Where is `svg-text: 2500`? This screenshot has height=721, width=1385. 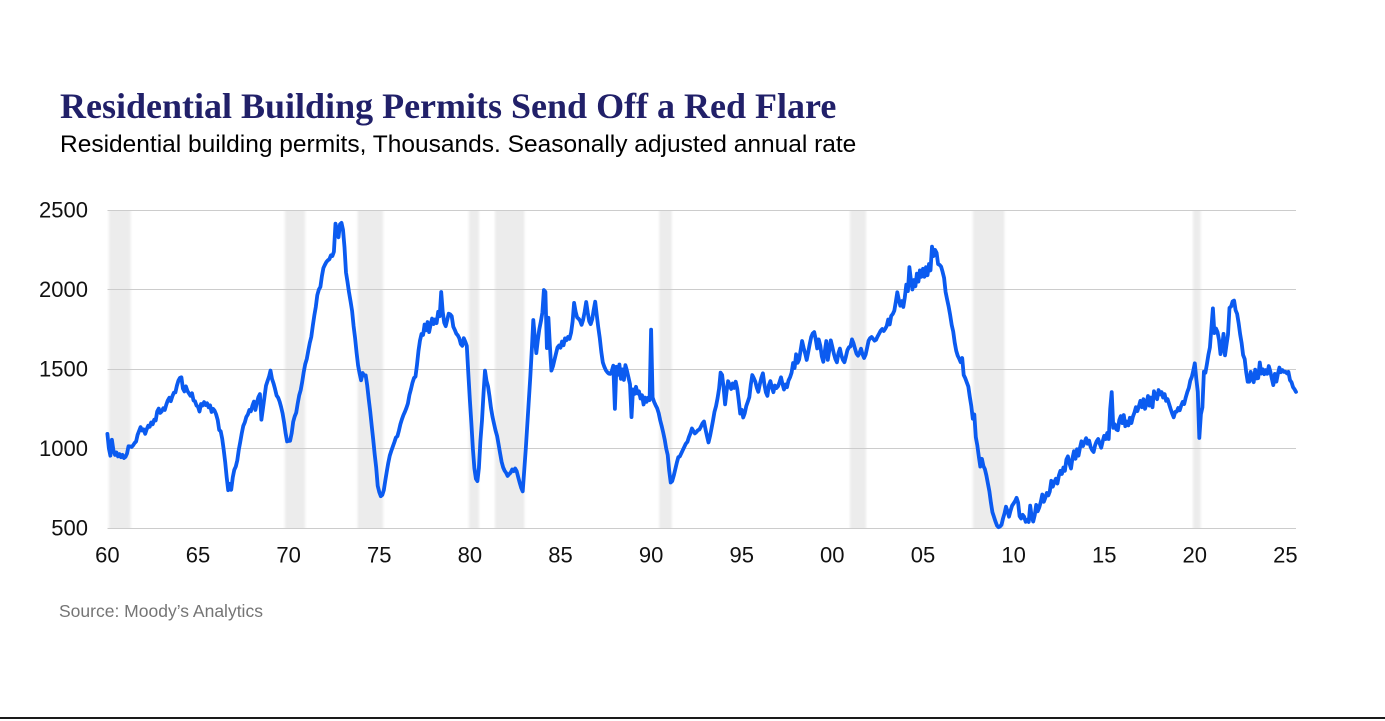
svg-text: 2500 is located at coordinates (63, 210).